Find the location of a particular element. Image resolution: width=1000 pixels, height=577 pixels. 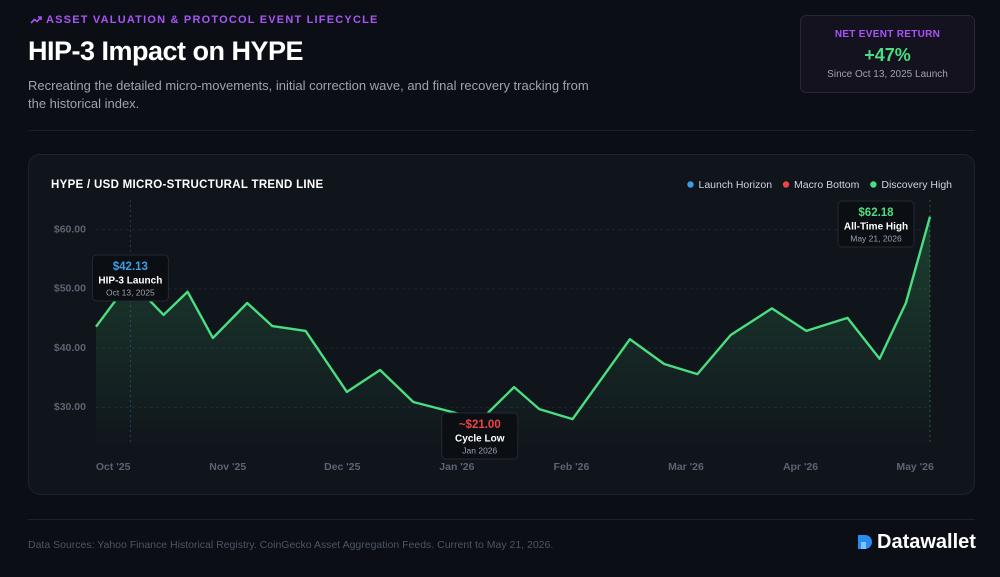

annotation-date: May 21, 2026 is located at coordinates (876, 238).